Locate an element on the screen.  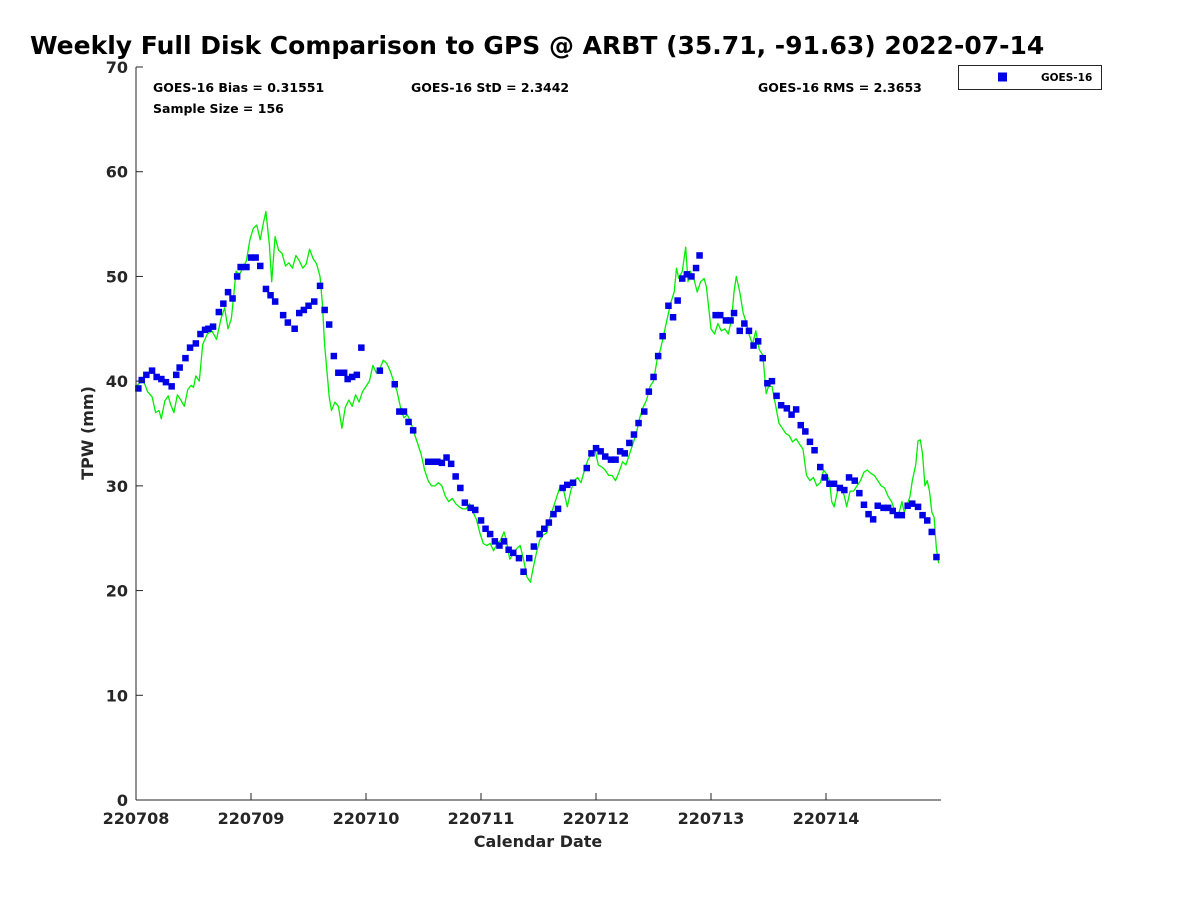
x-tick-label: 220711 is located at coordinates (481, 818).